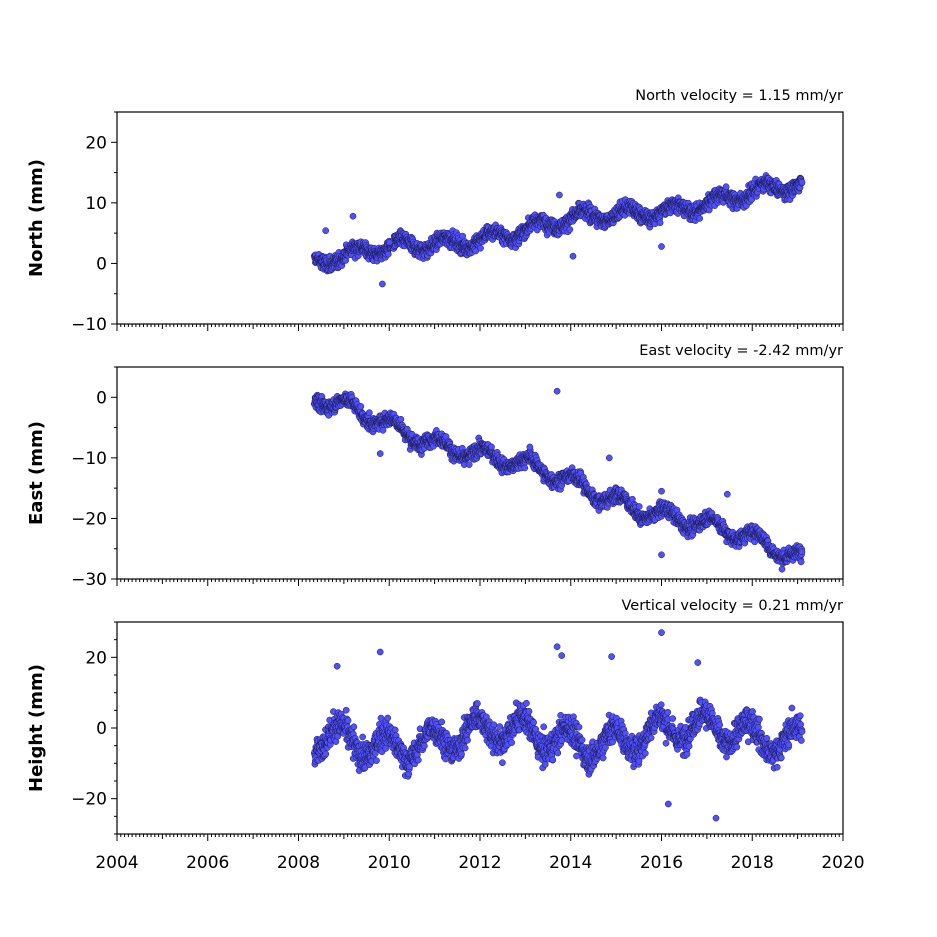 This screenshot has height=937, width=937. Describe the element at coordinates (739, 96) in the screenshot. I see `velocity-label: North velocity = 1.15 mm/yr` at that location.